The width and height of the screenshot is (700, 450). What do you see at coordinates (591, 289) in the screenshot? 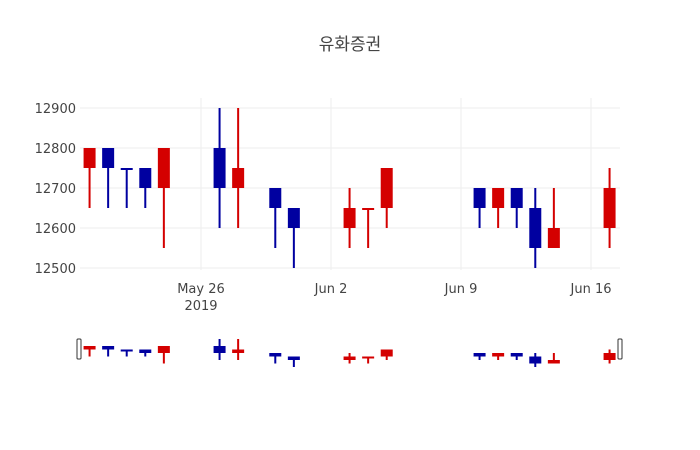
I see `x-tick-label: Jun 16` at bounding box center [591, 289].